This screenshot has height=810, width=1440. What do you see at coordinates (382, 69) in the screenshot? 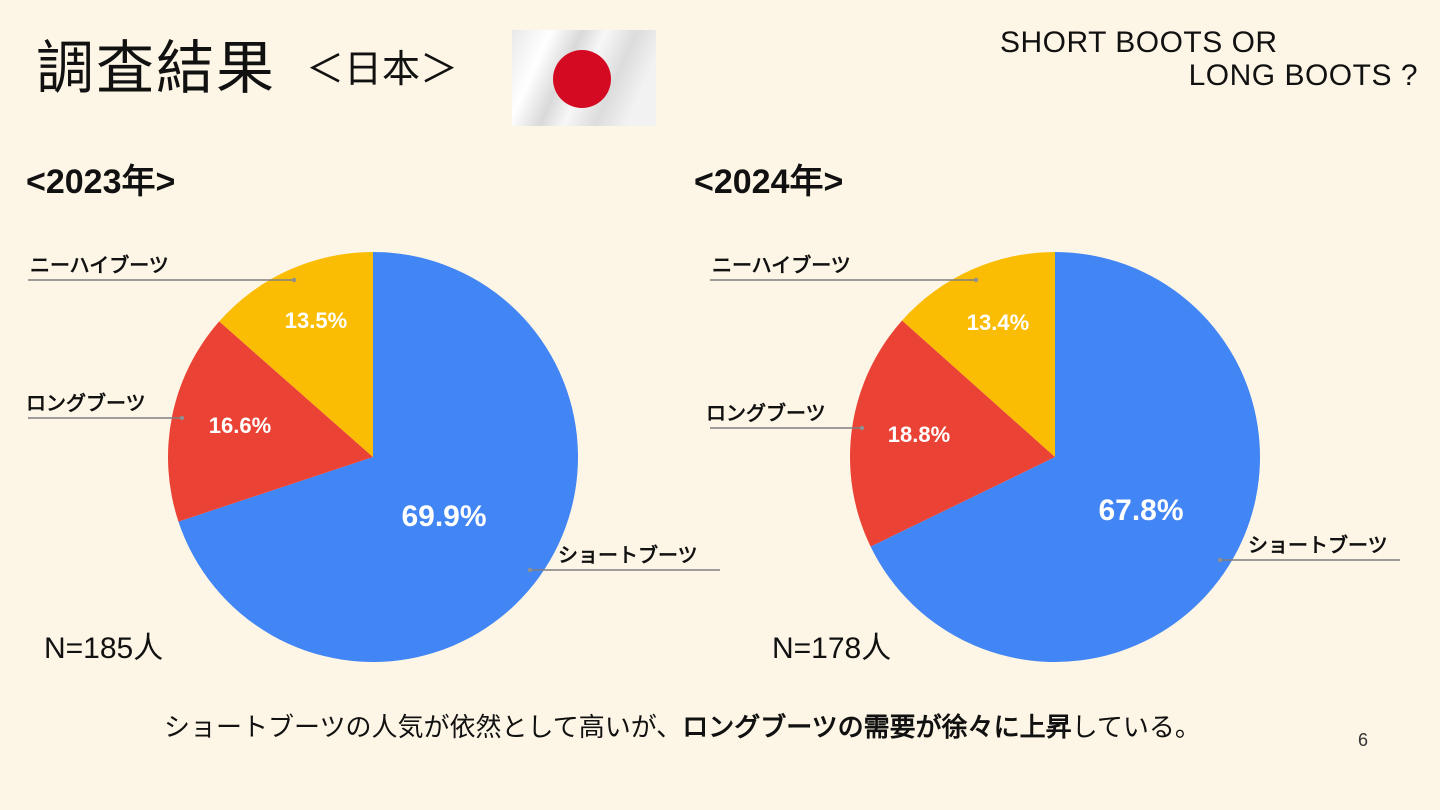
I see `page-subtitle: ＜日本＞` at bounding box center [382, 69].